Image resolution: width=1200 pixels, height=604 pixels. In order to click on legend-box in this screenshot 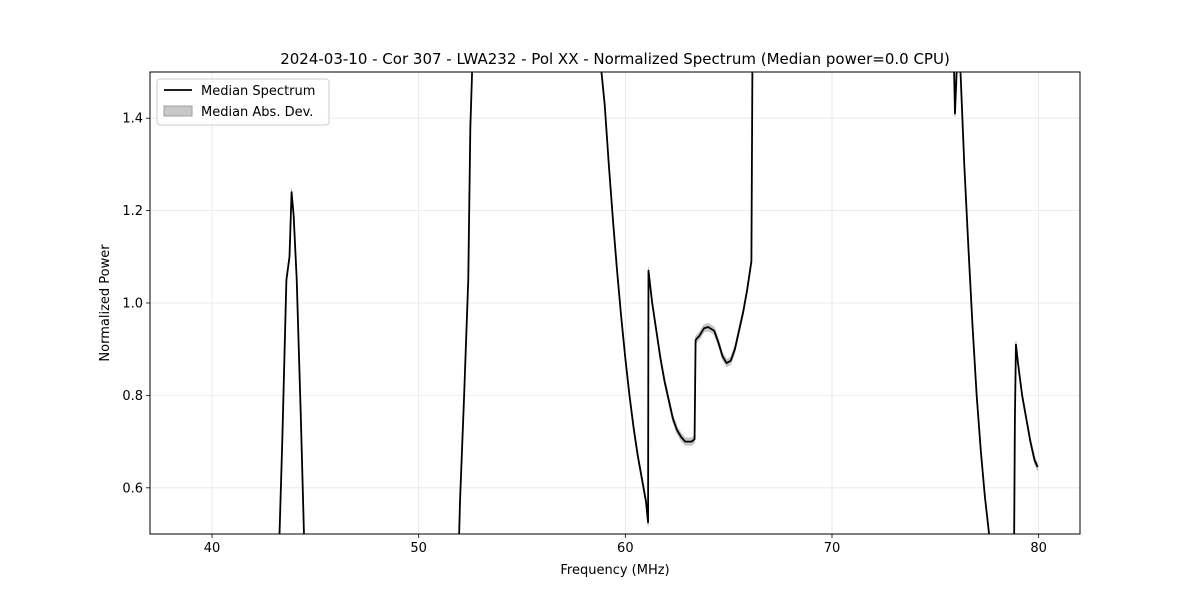, I will do `click(243, 102)`.